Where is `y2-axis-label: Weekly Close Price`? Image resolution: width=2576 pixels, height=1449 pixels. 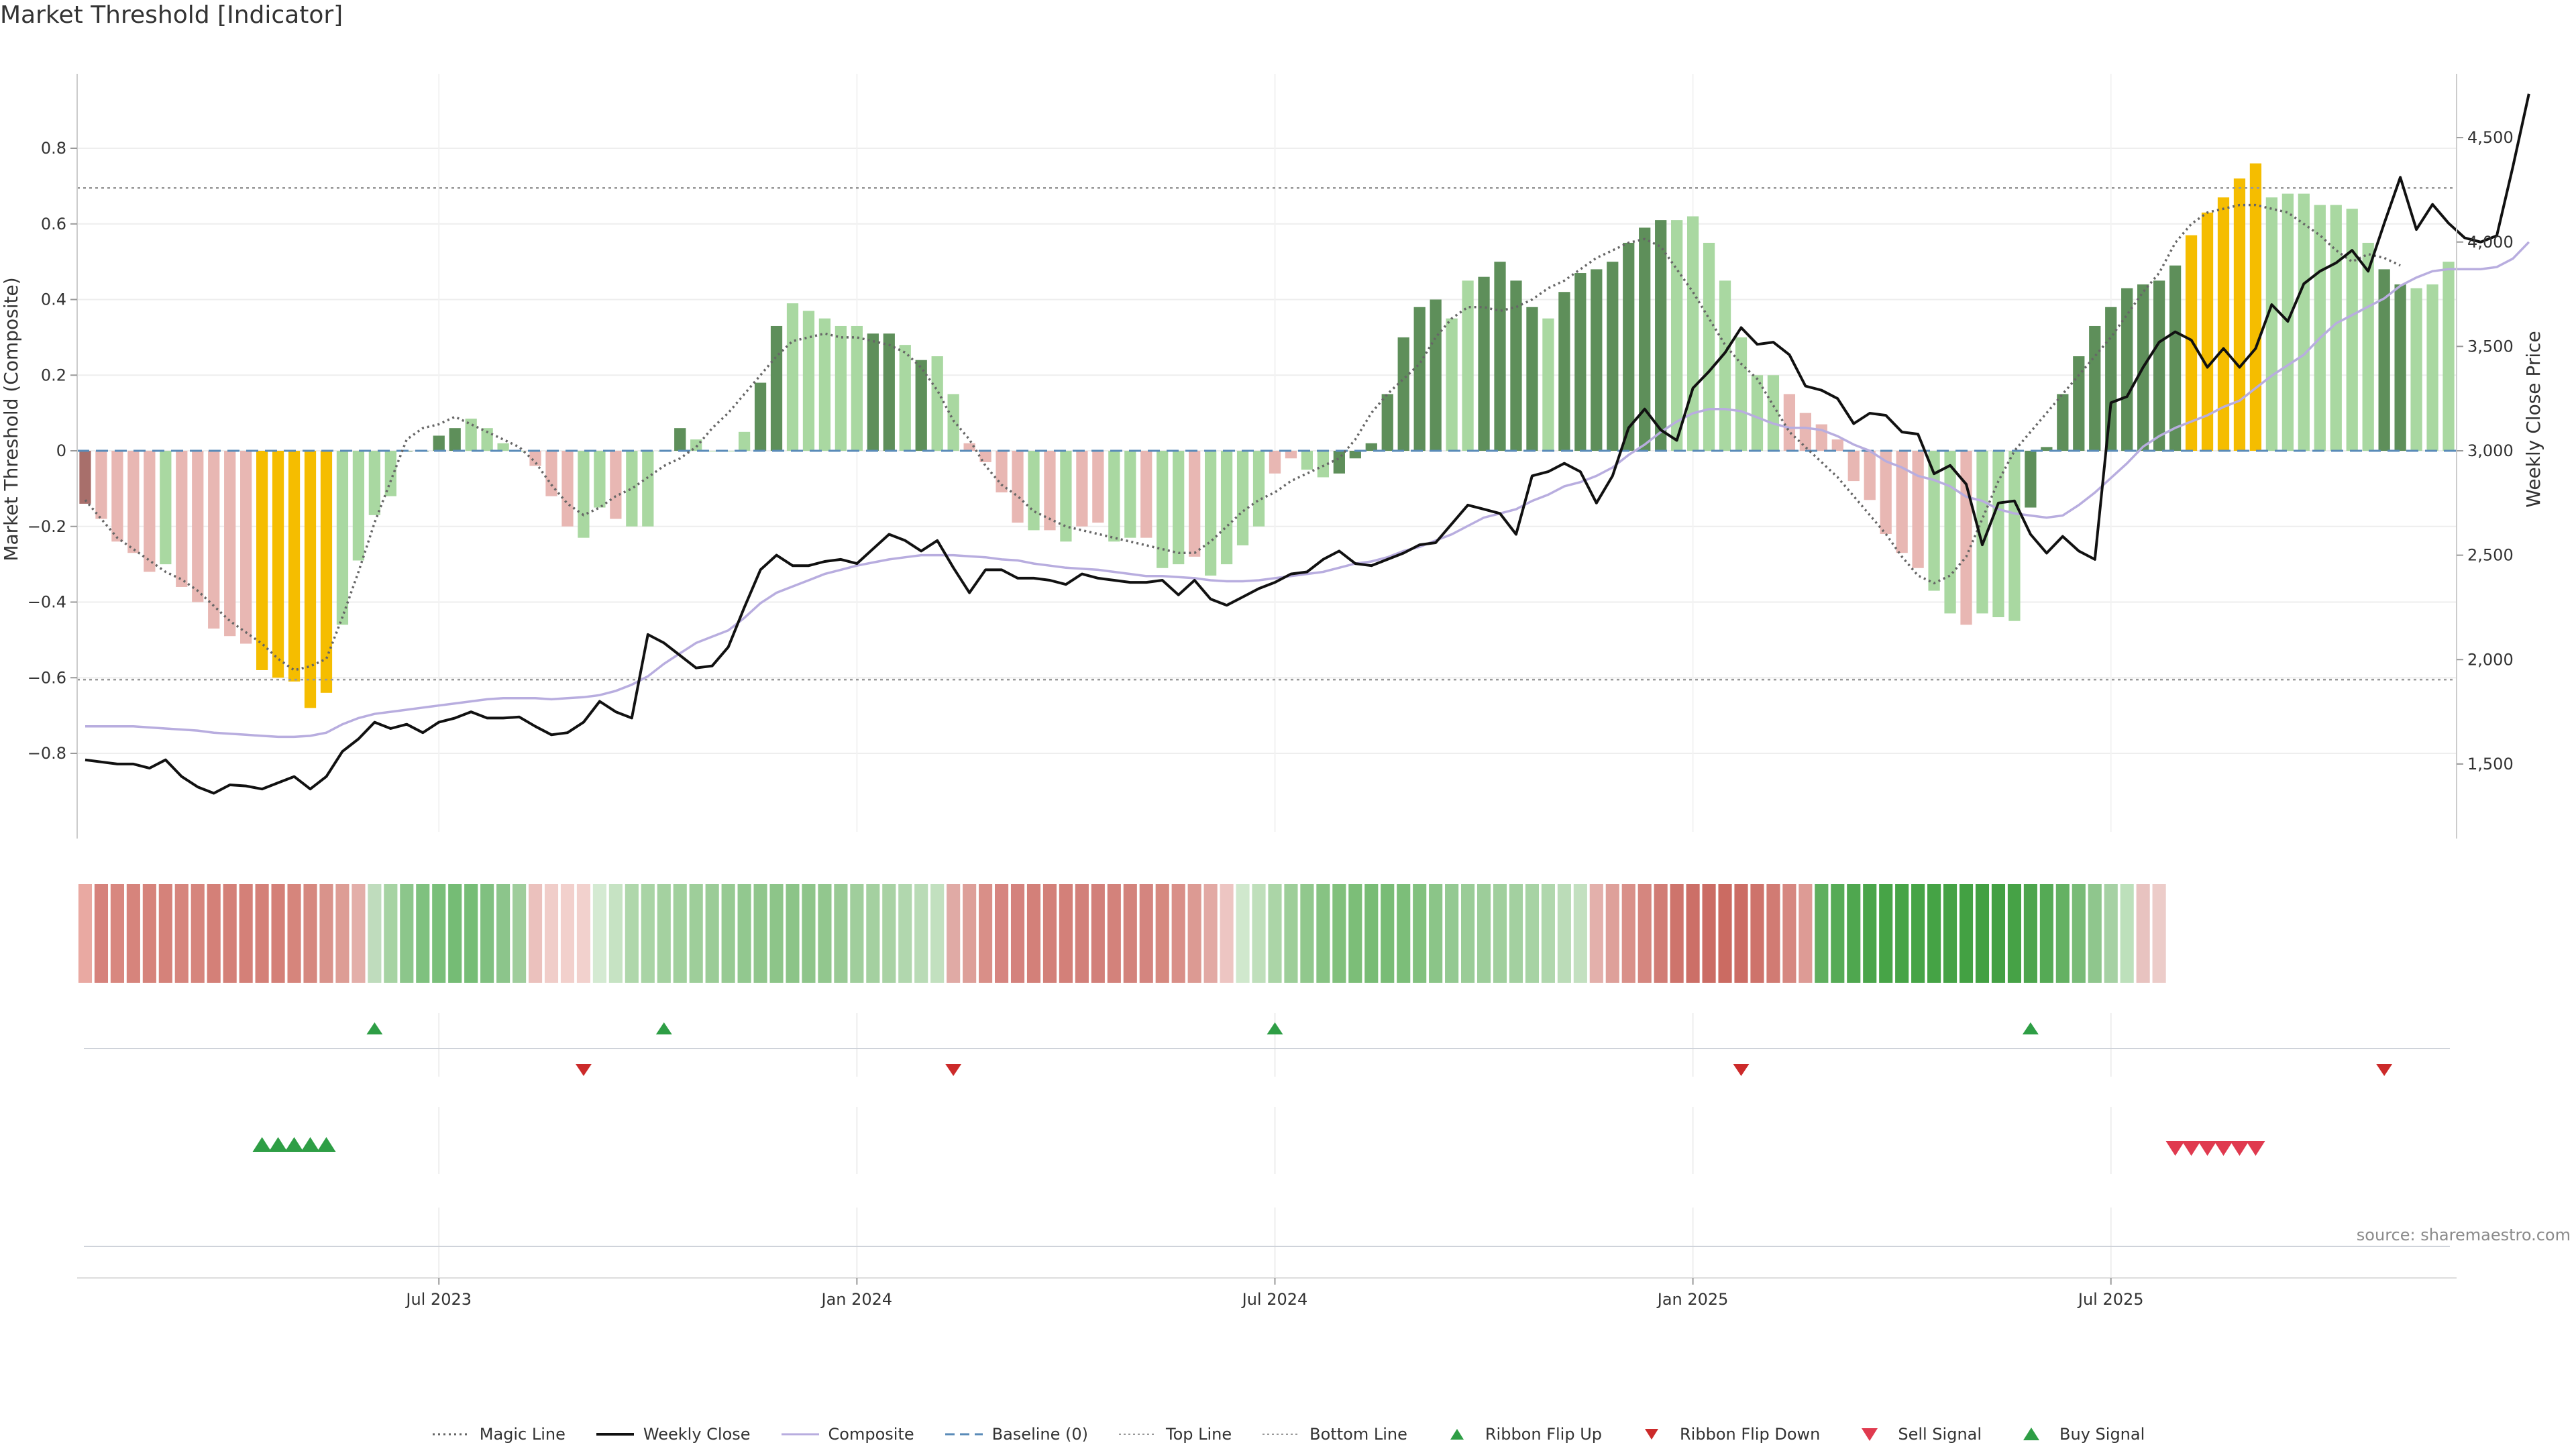
y2-axis-label: Weekly Close Price is located at coordinates (2533, 419).